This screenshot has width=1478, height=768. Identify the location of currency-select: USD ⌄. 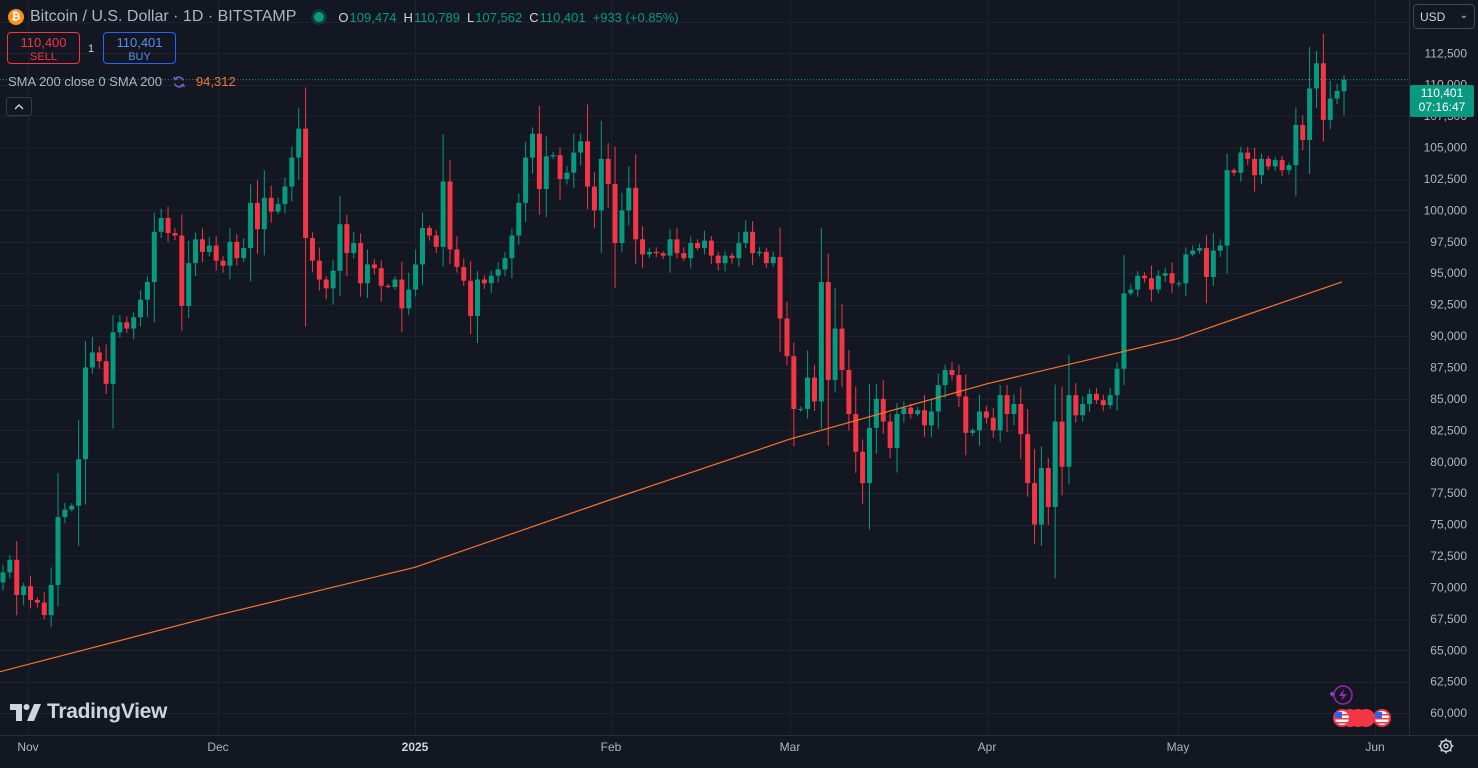
(1444, 16).